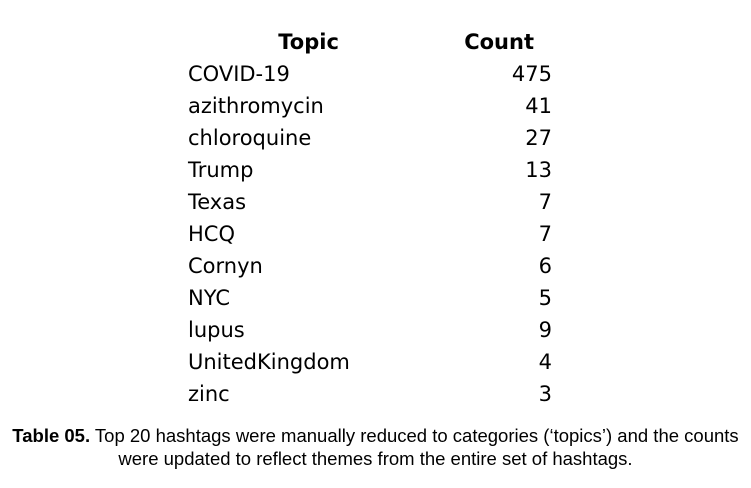 The height and width of the screenshot is (488, 751). Describe the element at coordinates (371, 106) in the screenshot. I see `table-row: azithromycin 41` at that location.